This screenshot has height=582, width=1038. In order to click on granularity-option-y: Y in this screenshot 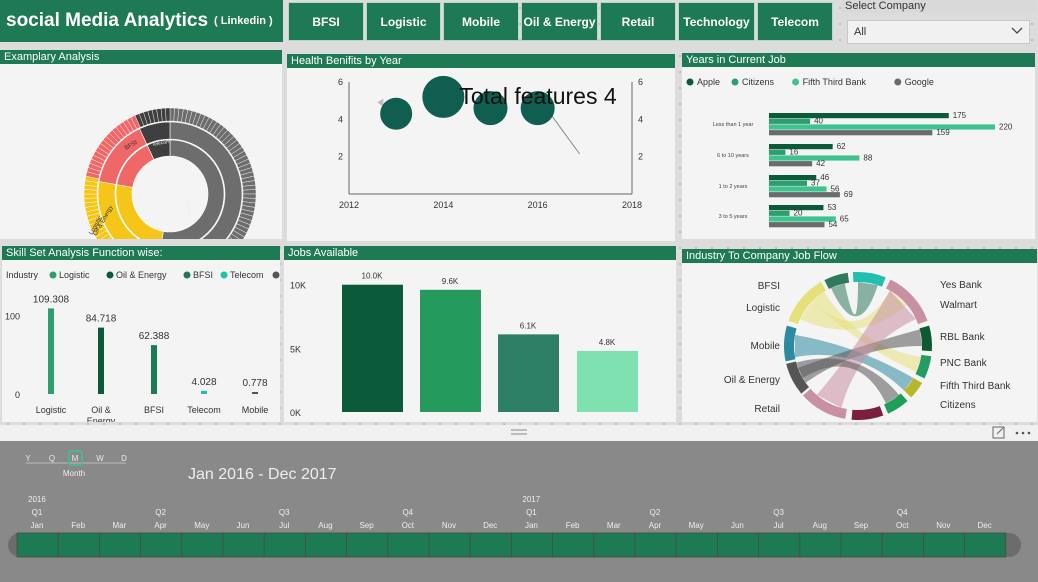, I will do `click(28, 458)`.